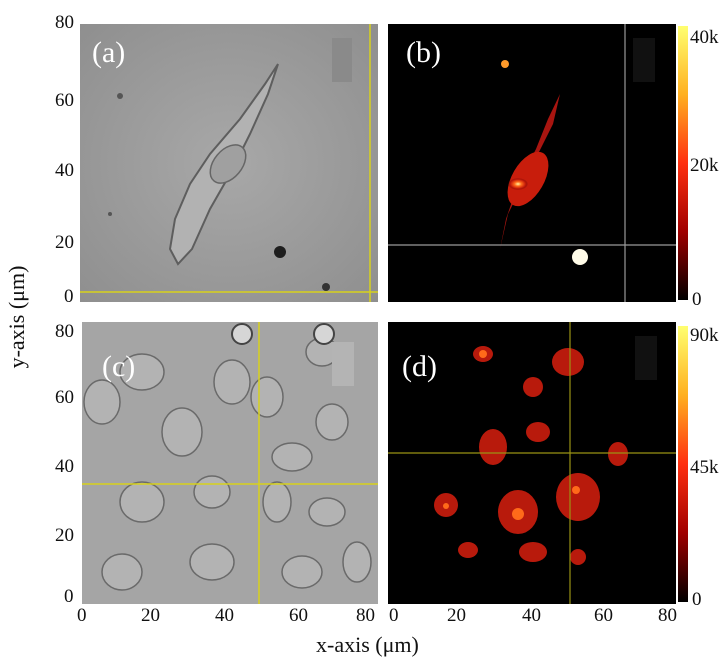  What do you see at coordinates (697, 299) in the screenshot?
I see `colorbar-b-min: 0` at bounding box center [697, 299].